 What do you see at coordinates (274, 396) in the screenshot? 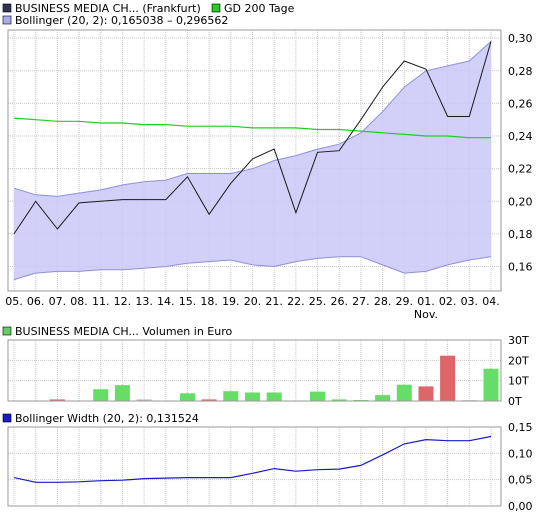
I see `volume-bar-21.` at bounding box center [274, 396].